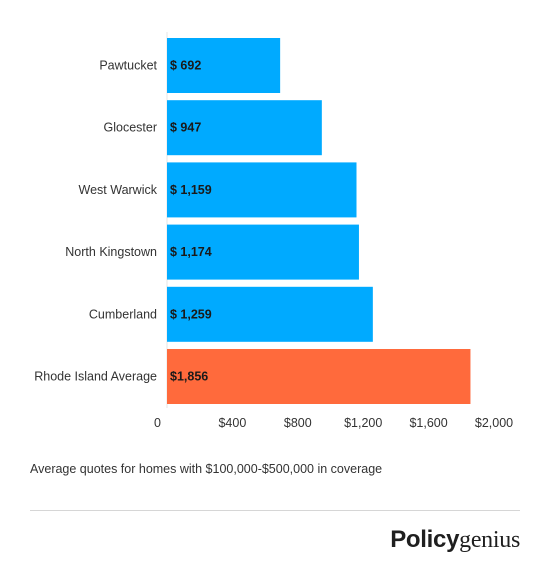 The height and width of the screenshot is (576, 550). Describe the element at coordinates (111, 252) in the screenshot. I see `category-label-3: North Kingstown` at that location.